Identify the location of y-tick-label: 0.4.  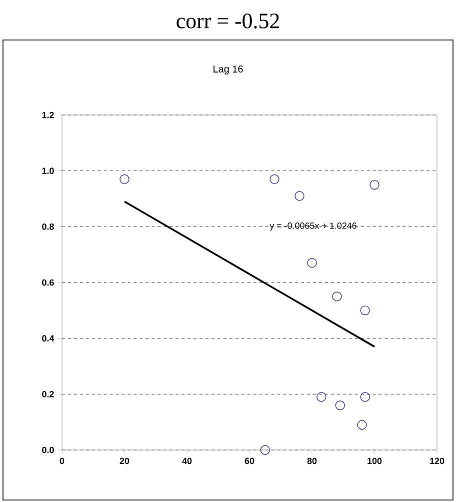
(48, 338).